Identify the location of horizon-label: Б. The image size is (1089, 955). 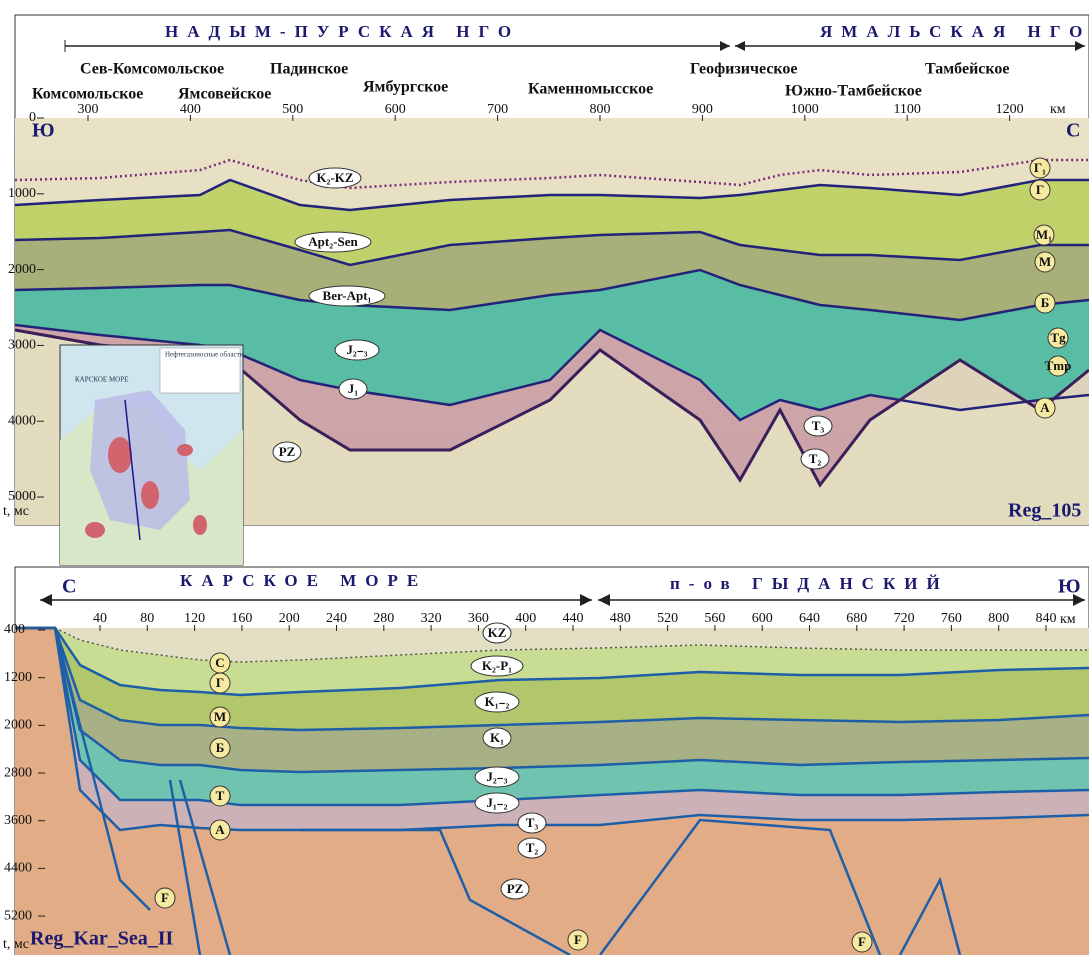
(220, 747).